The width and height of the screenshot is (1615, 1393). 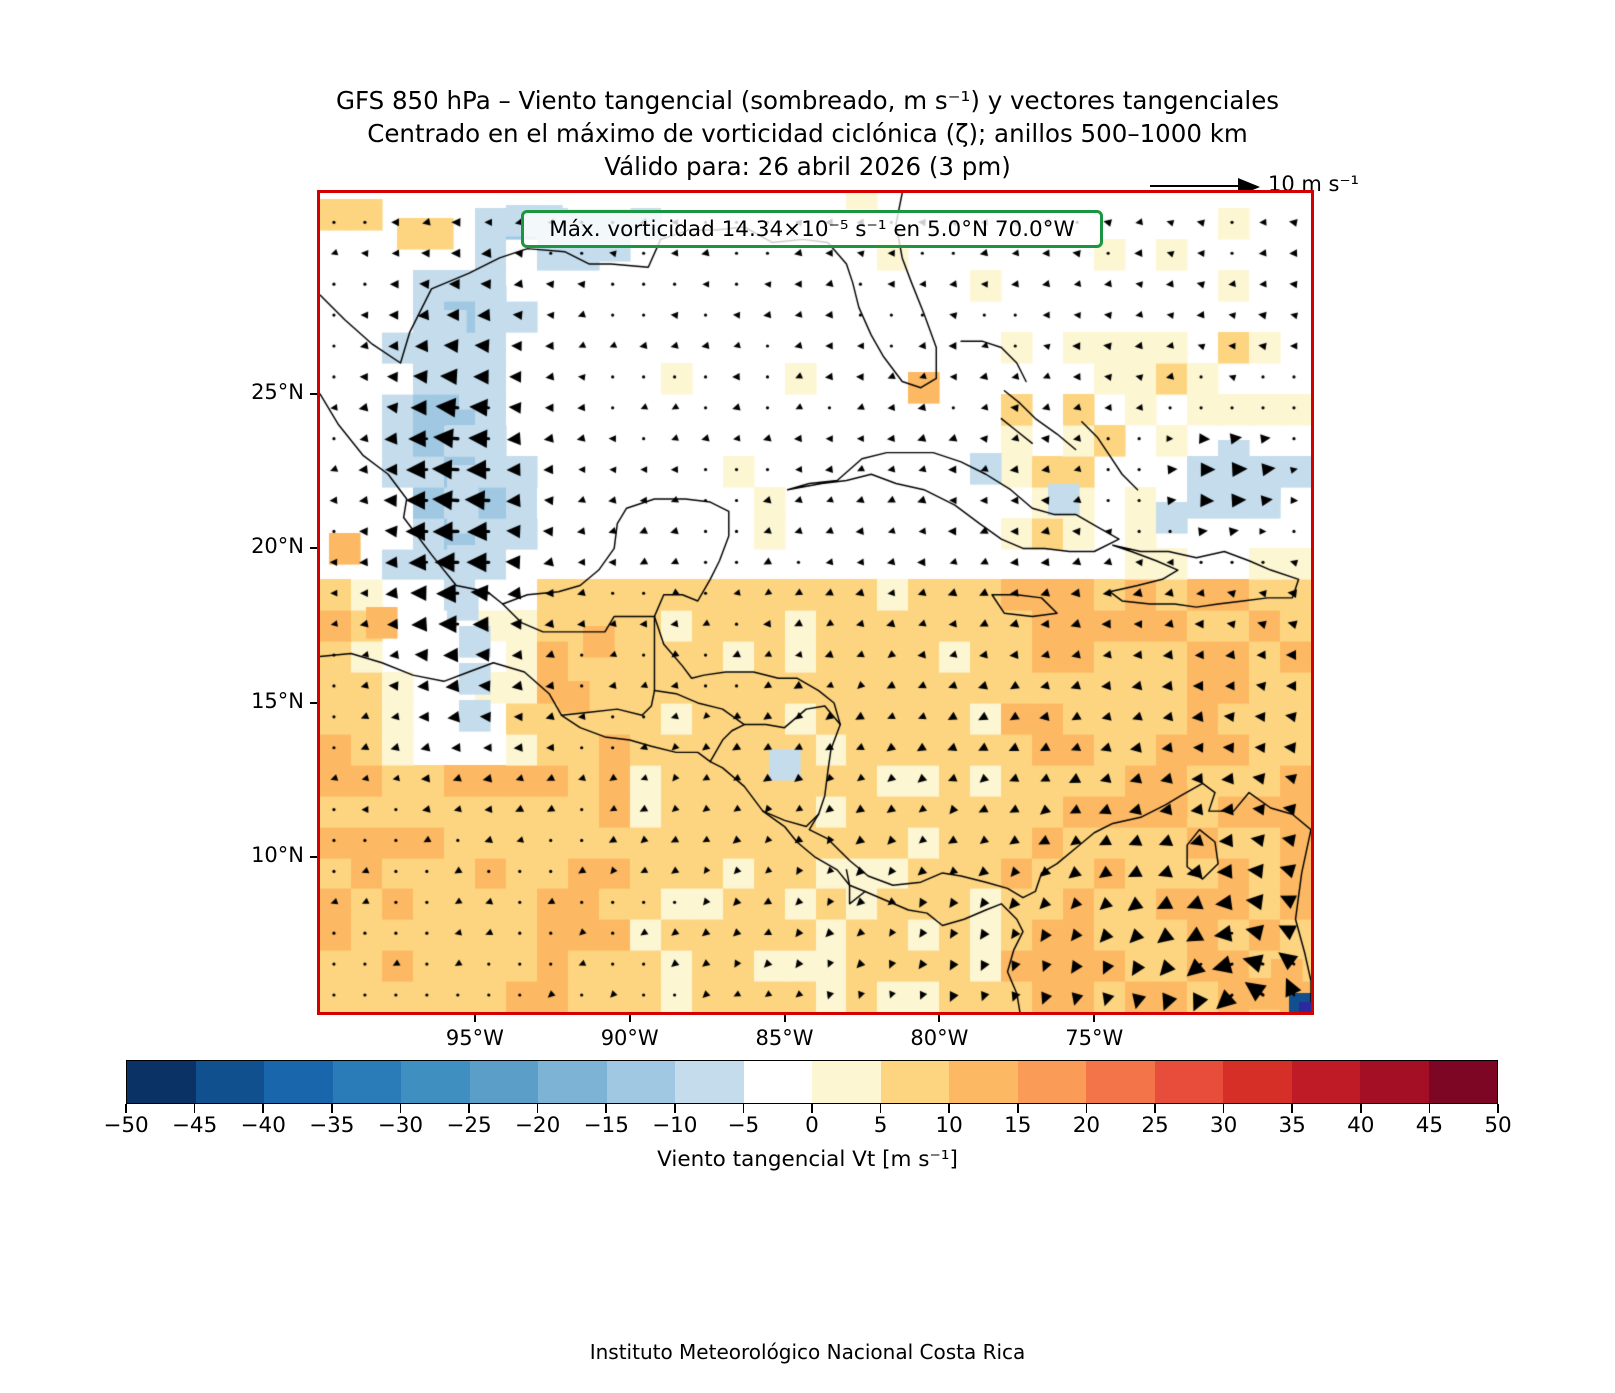 I want to click on colorbar-label: Viento tangencial Vt [m s⁻¹], so click(x=807, y=1159).